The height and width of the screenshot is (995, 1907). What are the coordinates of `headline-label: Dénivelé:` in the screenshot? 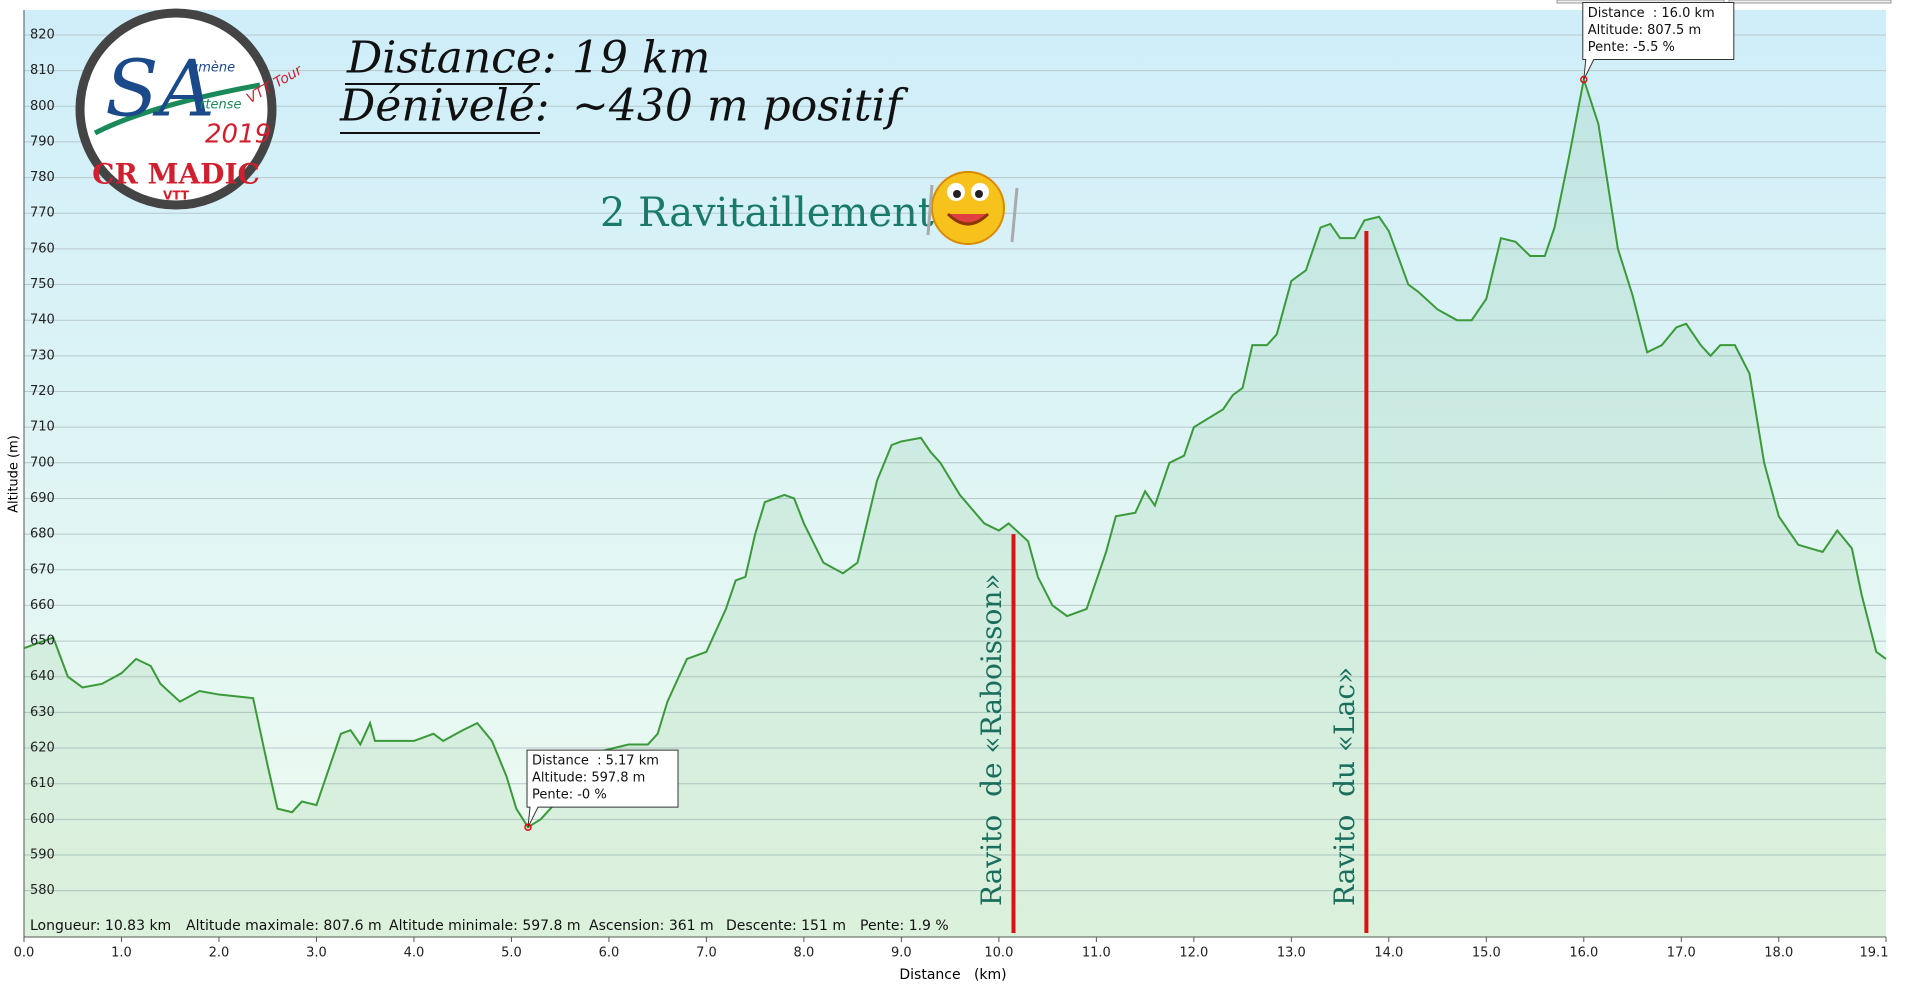 It's located at (444, 106).